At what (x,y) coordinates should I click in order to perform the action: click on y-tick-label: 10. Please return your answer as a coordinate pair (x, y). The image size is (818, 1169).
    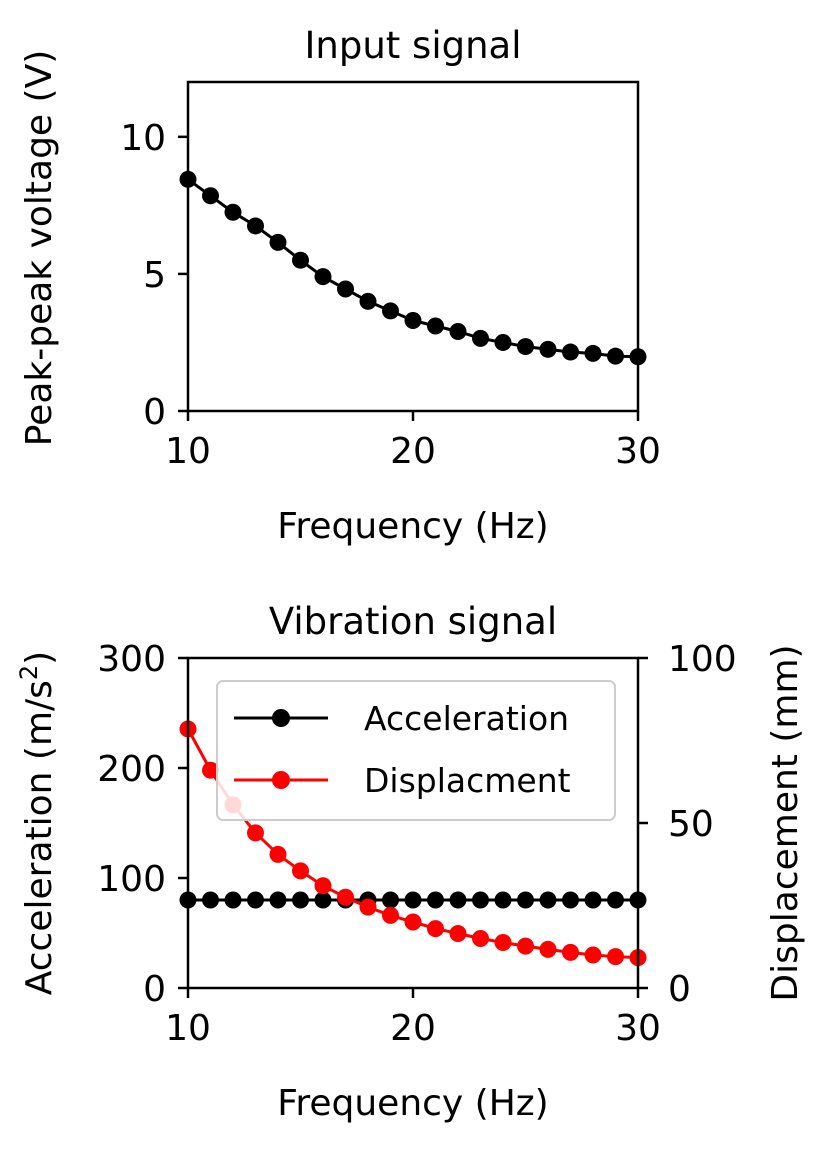
    Looking at the image, I should click on (143, 138).